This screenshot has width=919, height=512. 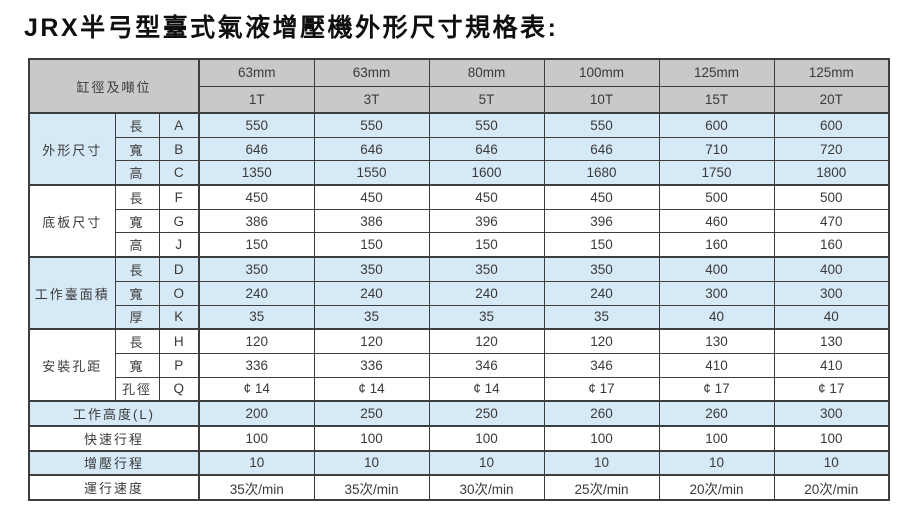 What do you see at coordinates (72, 148) in the screenshot?
I see `group-label-cell: 外形尺寸` at bounding box center [72, 148].